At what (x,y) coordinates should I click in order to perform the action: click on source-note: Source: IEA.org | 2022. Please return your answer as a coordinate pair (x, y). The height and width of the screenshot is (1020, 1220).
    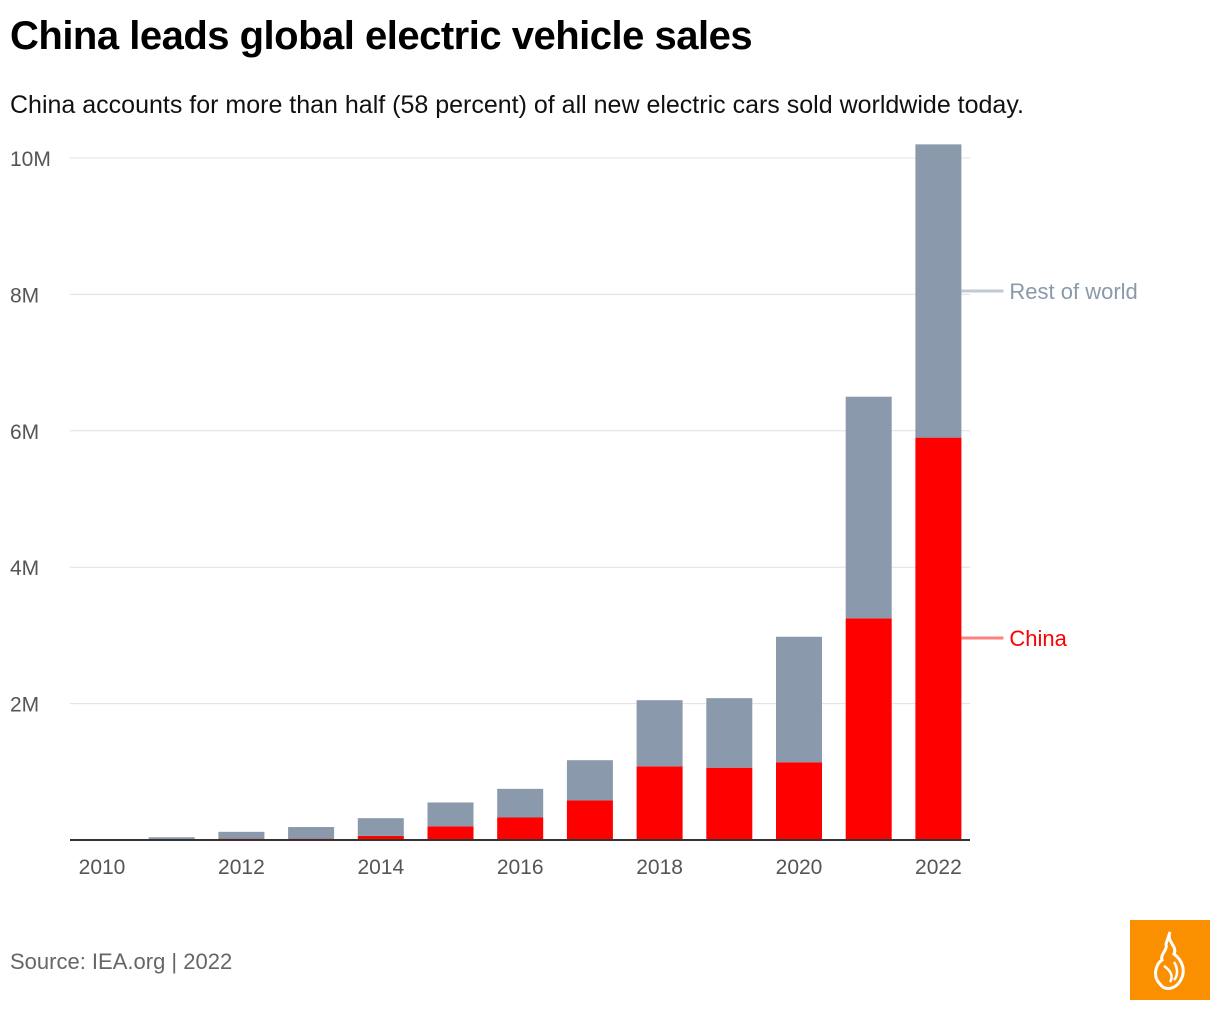
    Looking at the image, I should click on (121, 961).